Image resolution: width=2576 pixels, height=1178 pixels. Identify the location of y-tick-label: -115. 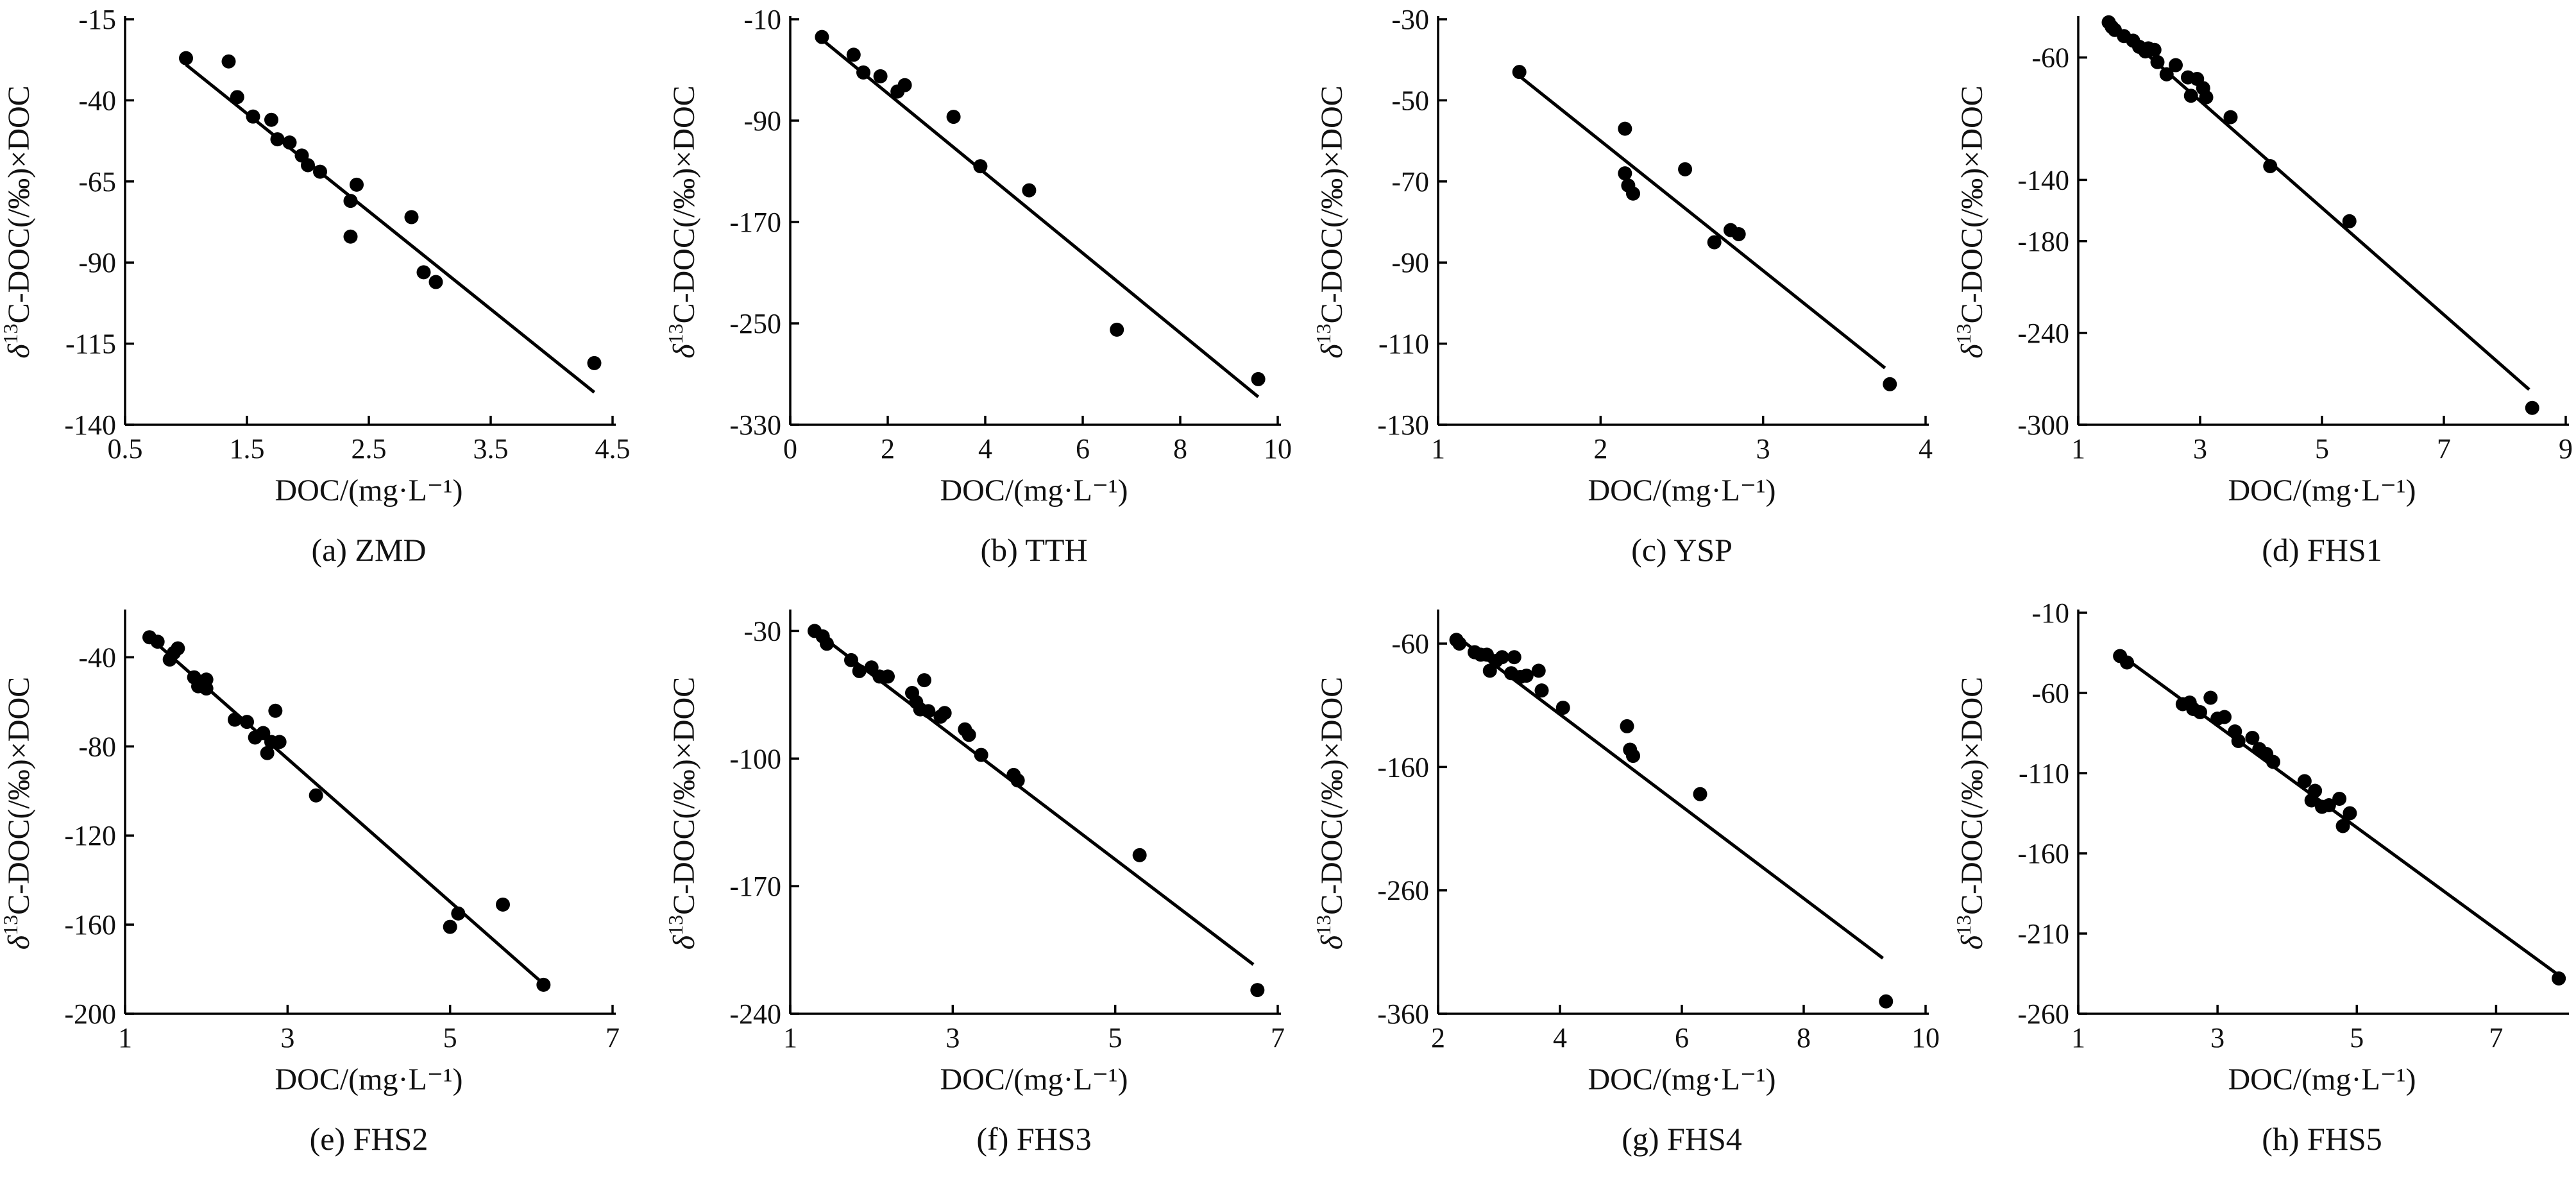
(90, 344).